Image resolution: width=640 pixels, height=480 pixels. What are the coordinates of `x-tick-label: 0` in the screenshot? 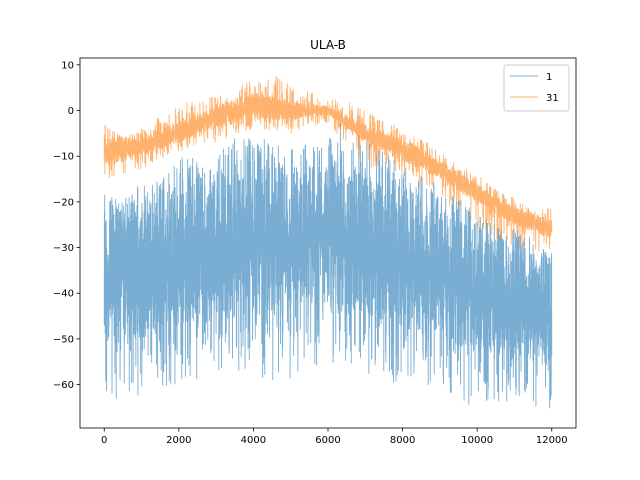 It's located at (104, 440).